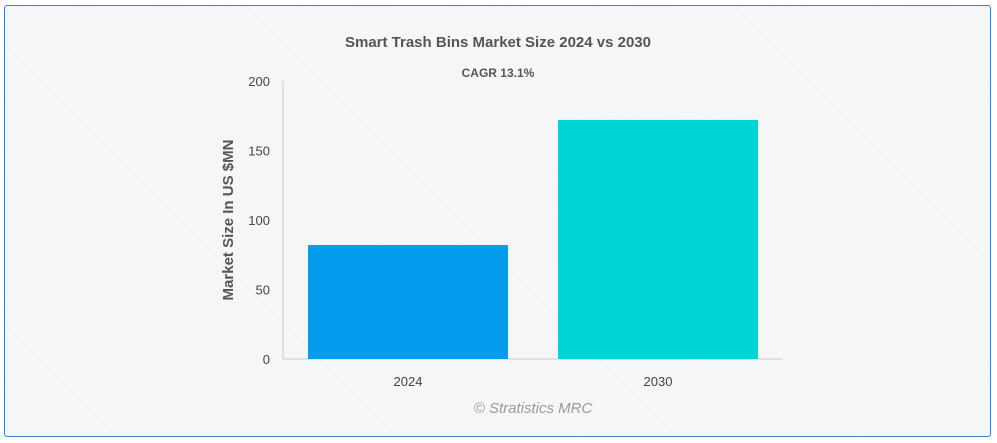 This screenshot has width=997, height=443. I want to click on bar-2024, so click(408, 302).